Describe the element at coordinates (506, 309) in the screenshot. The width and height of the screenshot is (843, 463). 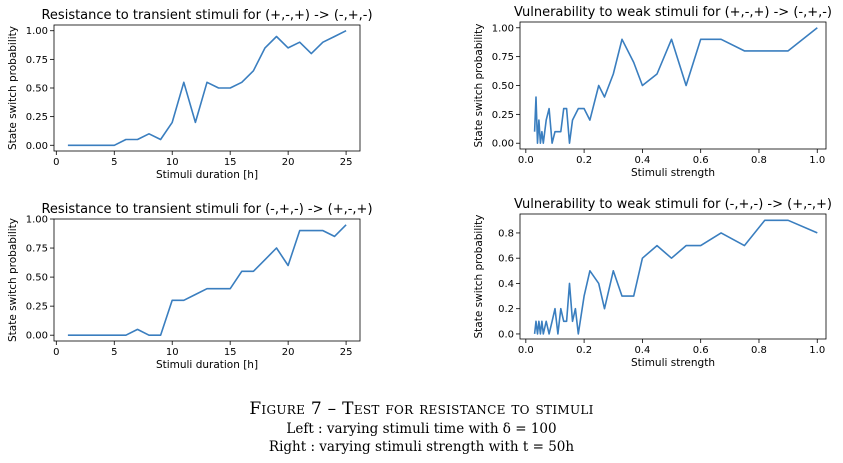
I see `y-tick-label: 0.2` at that location.